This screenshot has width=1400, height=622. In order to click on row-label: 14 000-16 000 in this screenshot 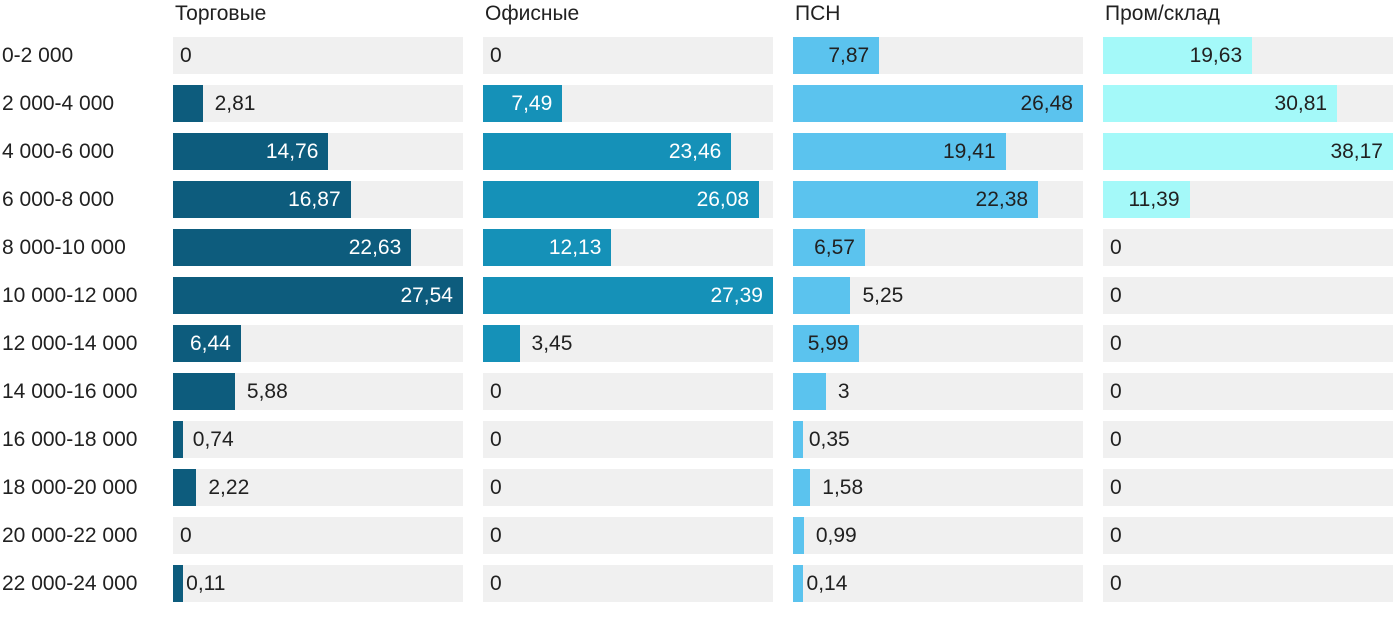, I will do `click(70, 391)`.